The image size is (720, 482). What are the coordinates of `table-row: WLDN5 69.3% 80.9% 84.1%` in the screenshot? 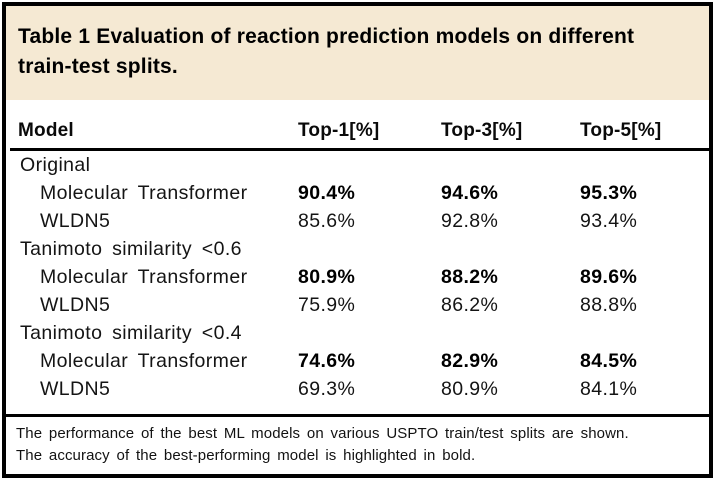 It's located at (359, 389).